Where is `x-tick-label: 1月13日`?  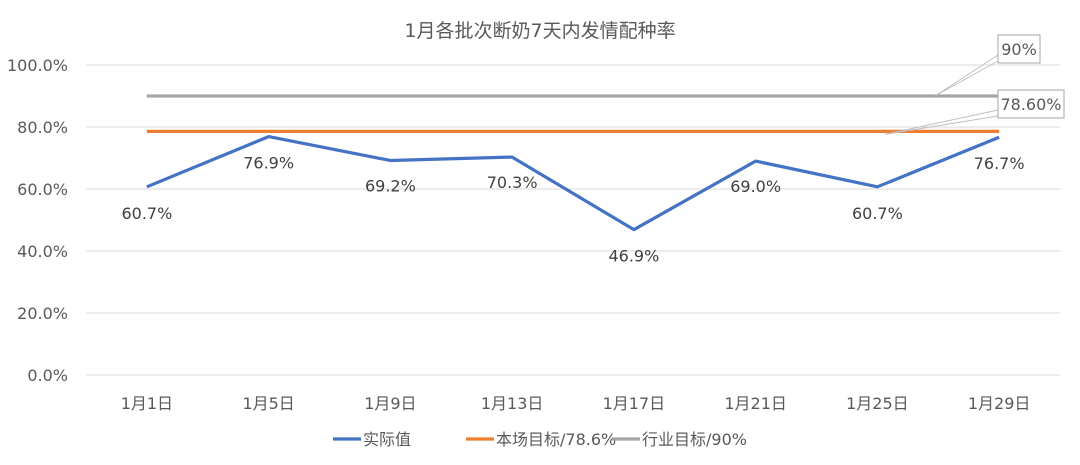
x-tick-label: 1月13日 is located at coordinates (512, 403).